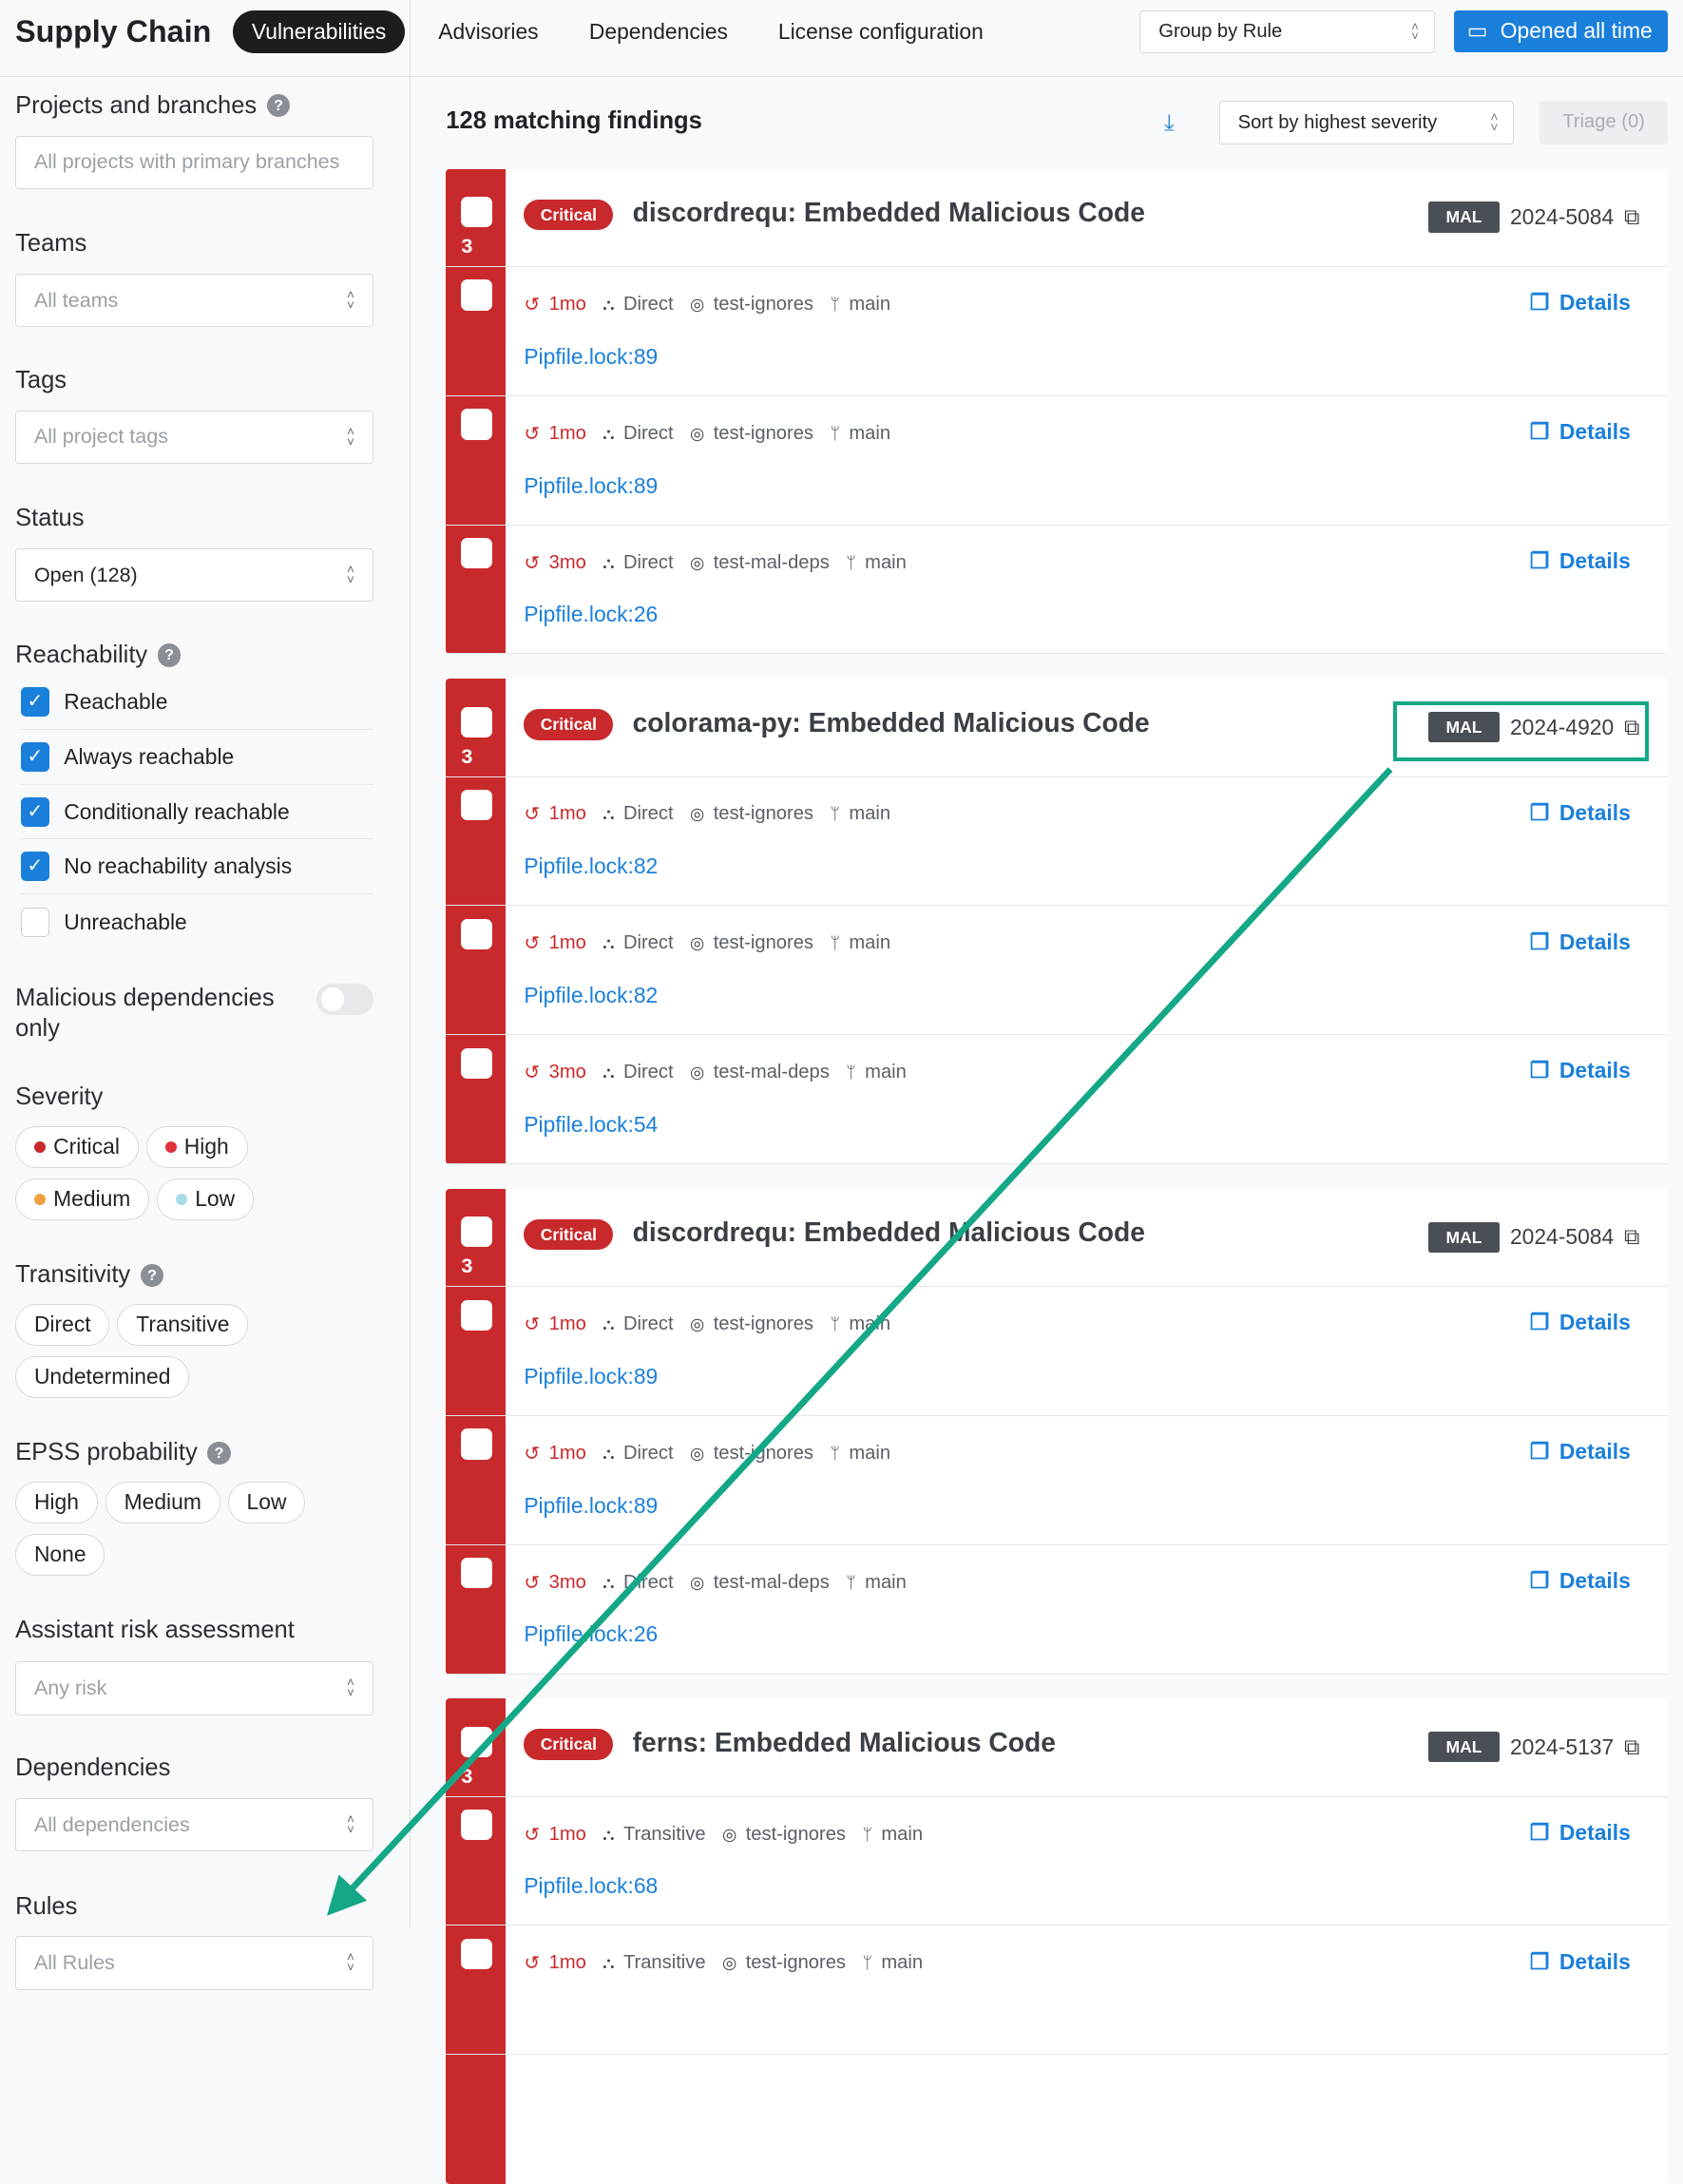  Describe the element at coordinates (196, 1147) in the screenshot. I see `severity-chip: High` at that location.